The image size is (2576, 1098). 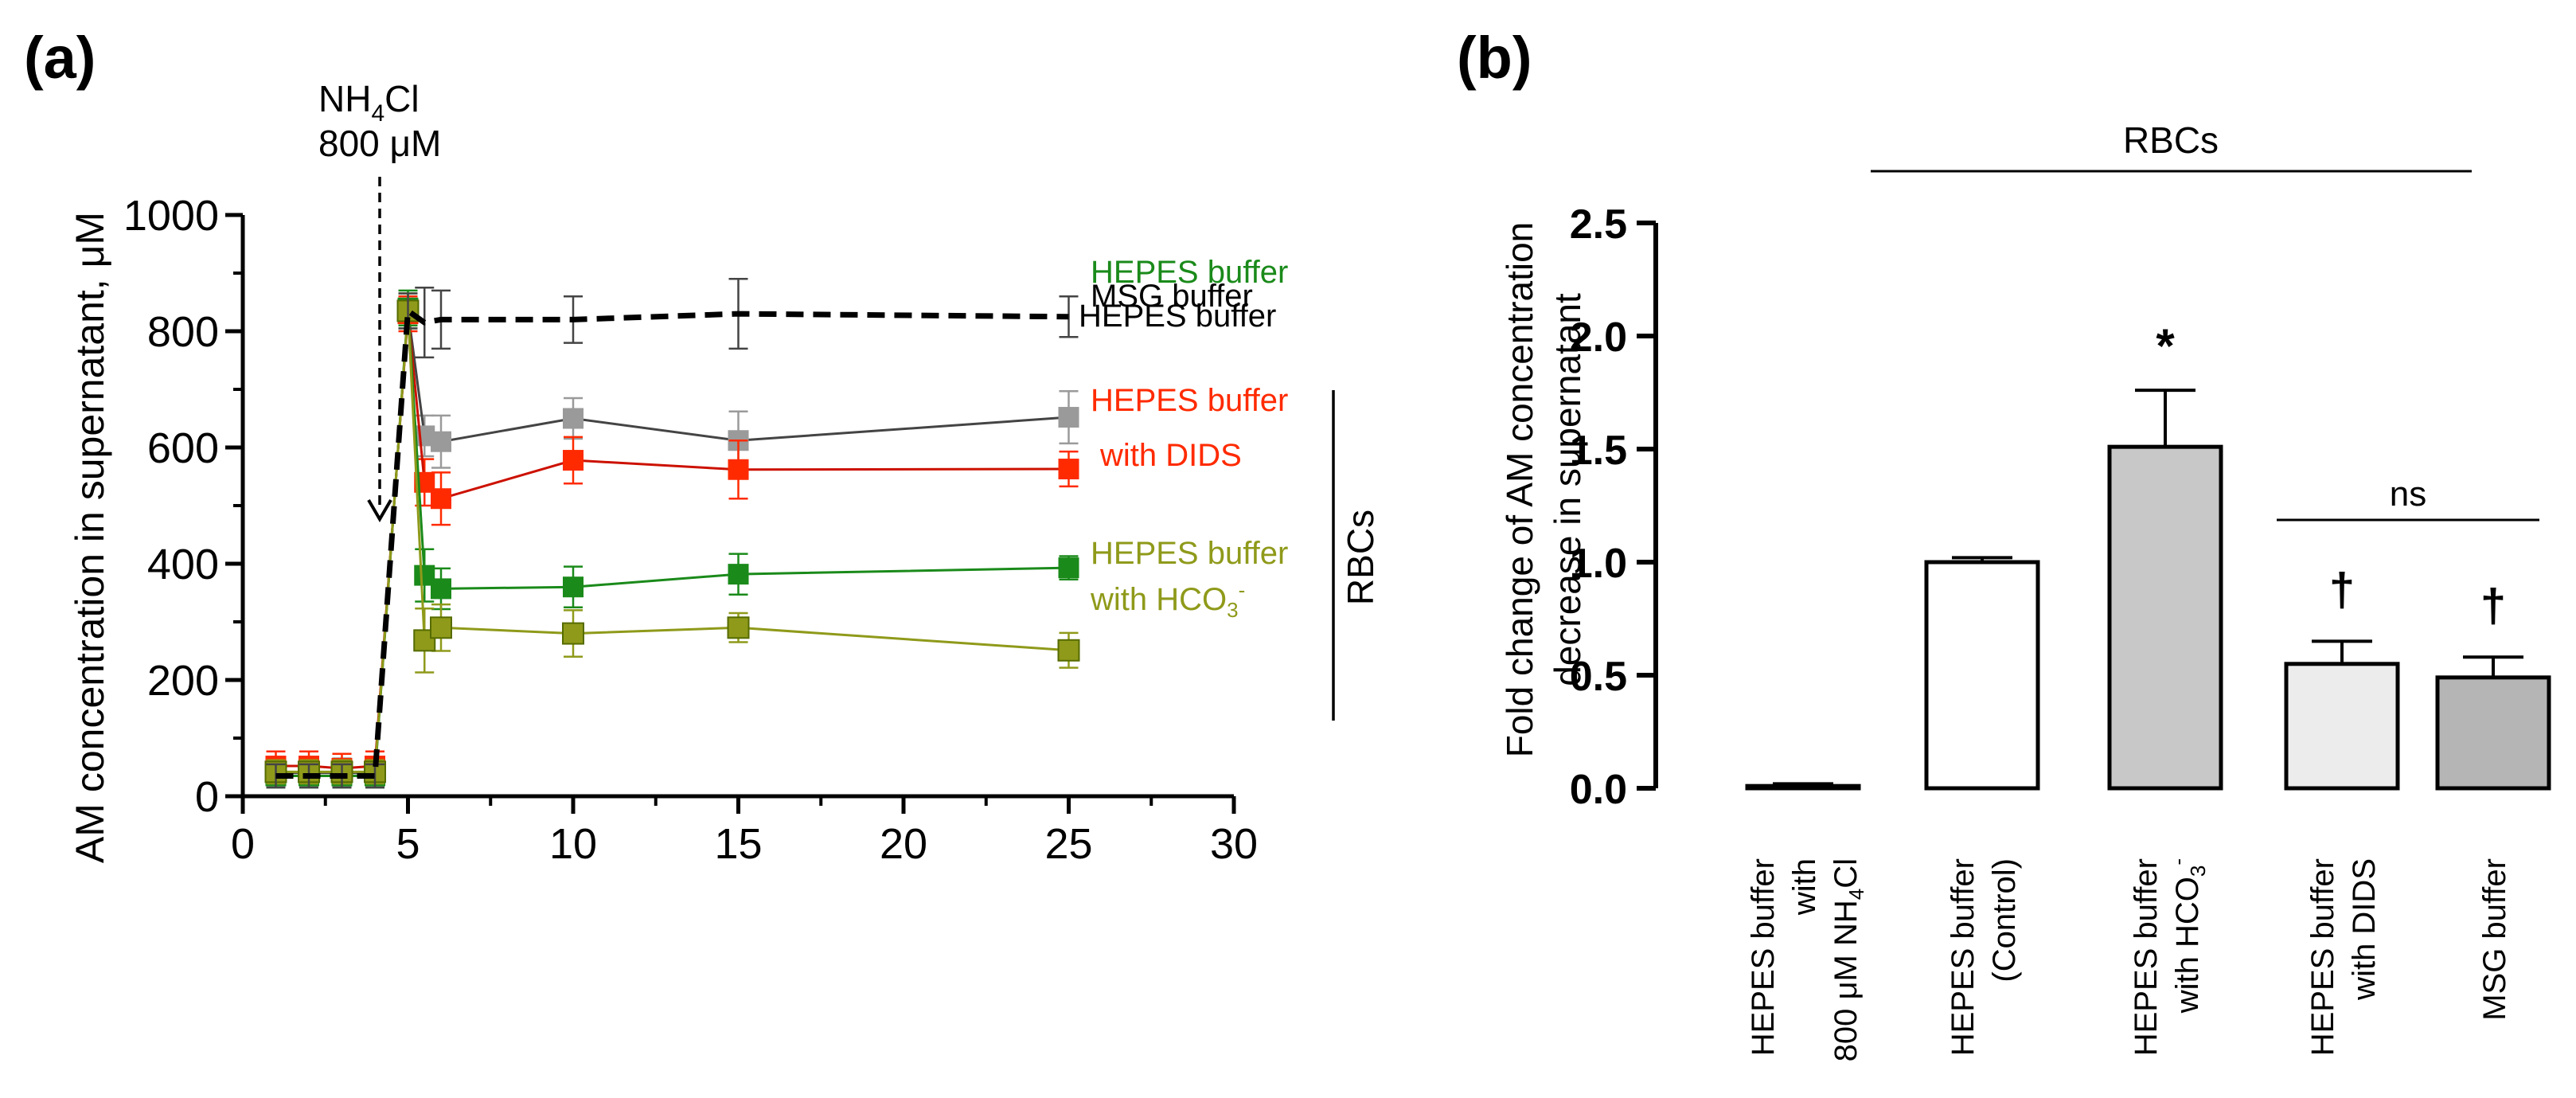 What do you see at coordinates (903, 844) in the screenshot?
I see `x-tick-label: 20` at bounding box center [903, 844].